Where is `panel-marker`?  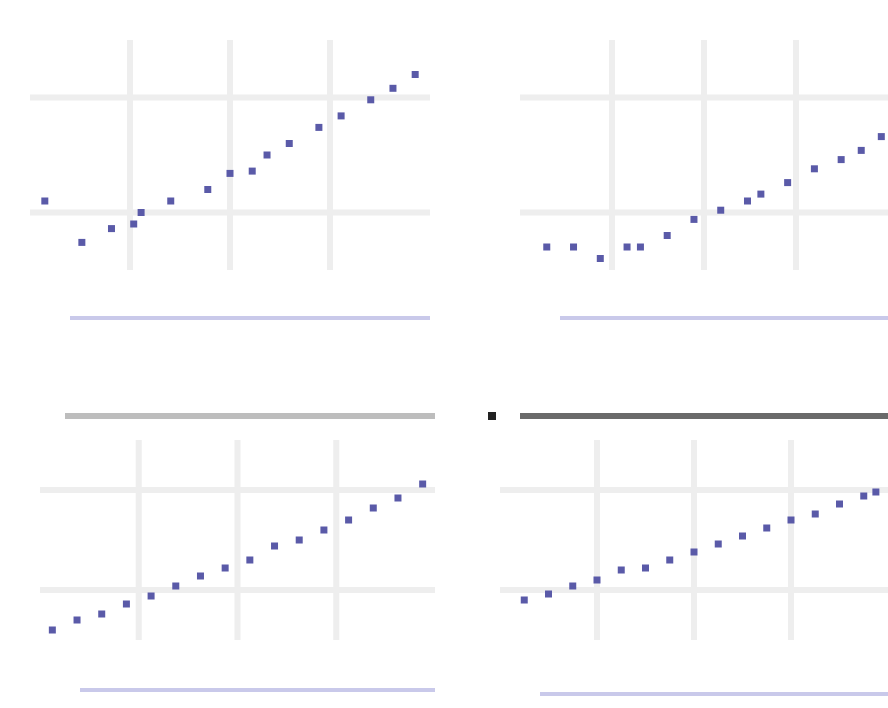
panel-marker is located at coordinates (492, 416).